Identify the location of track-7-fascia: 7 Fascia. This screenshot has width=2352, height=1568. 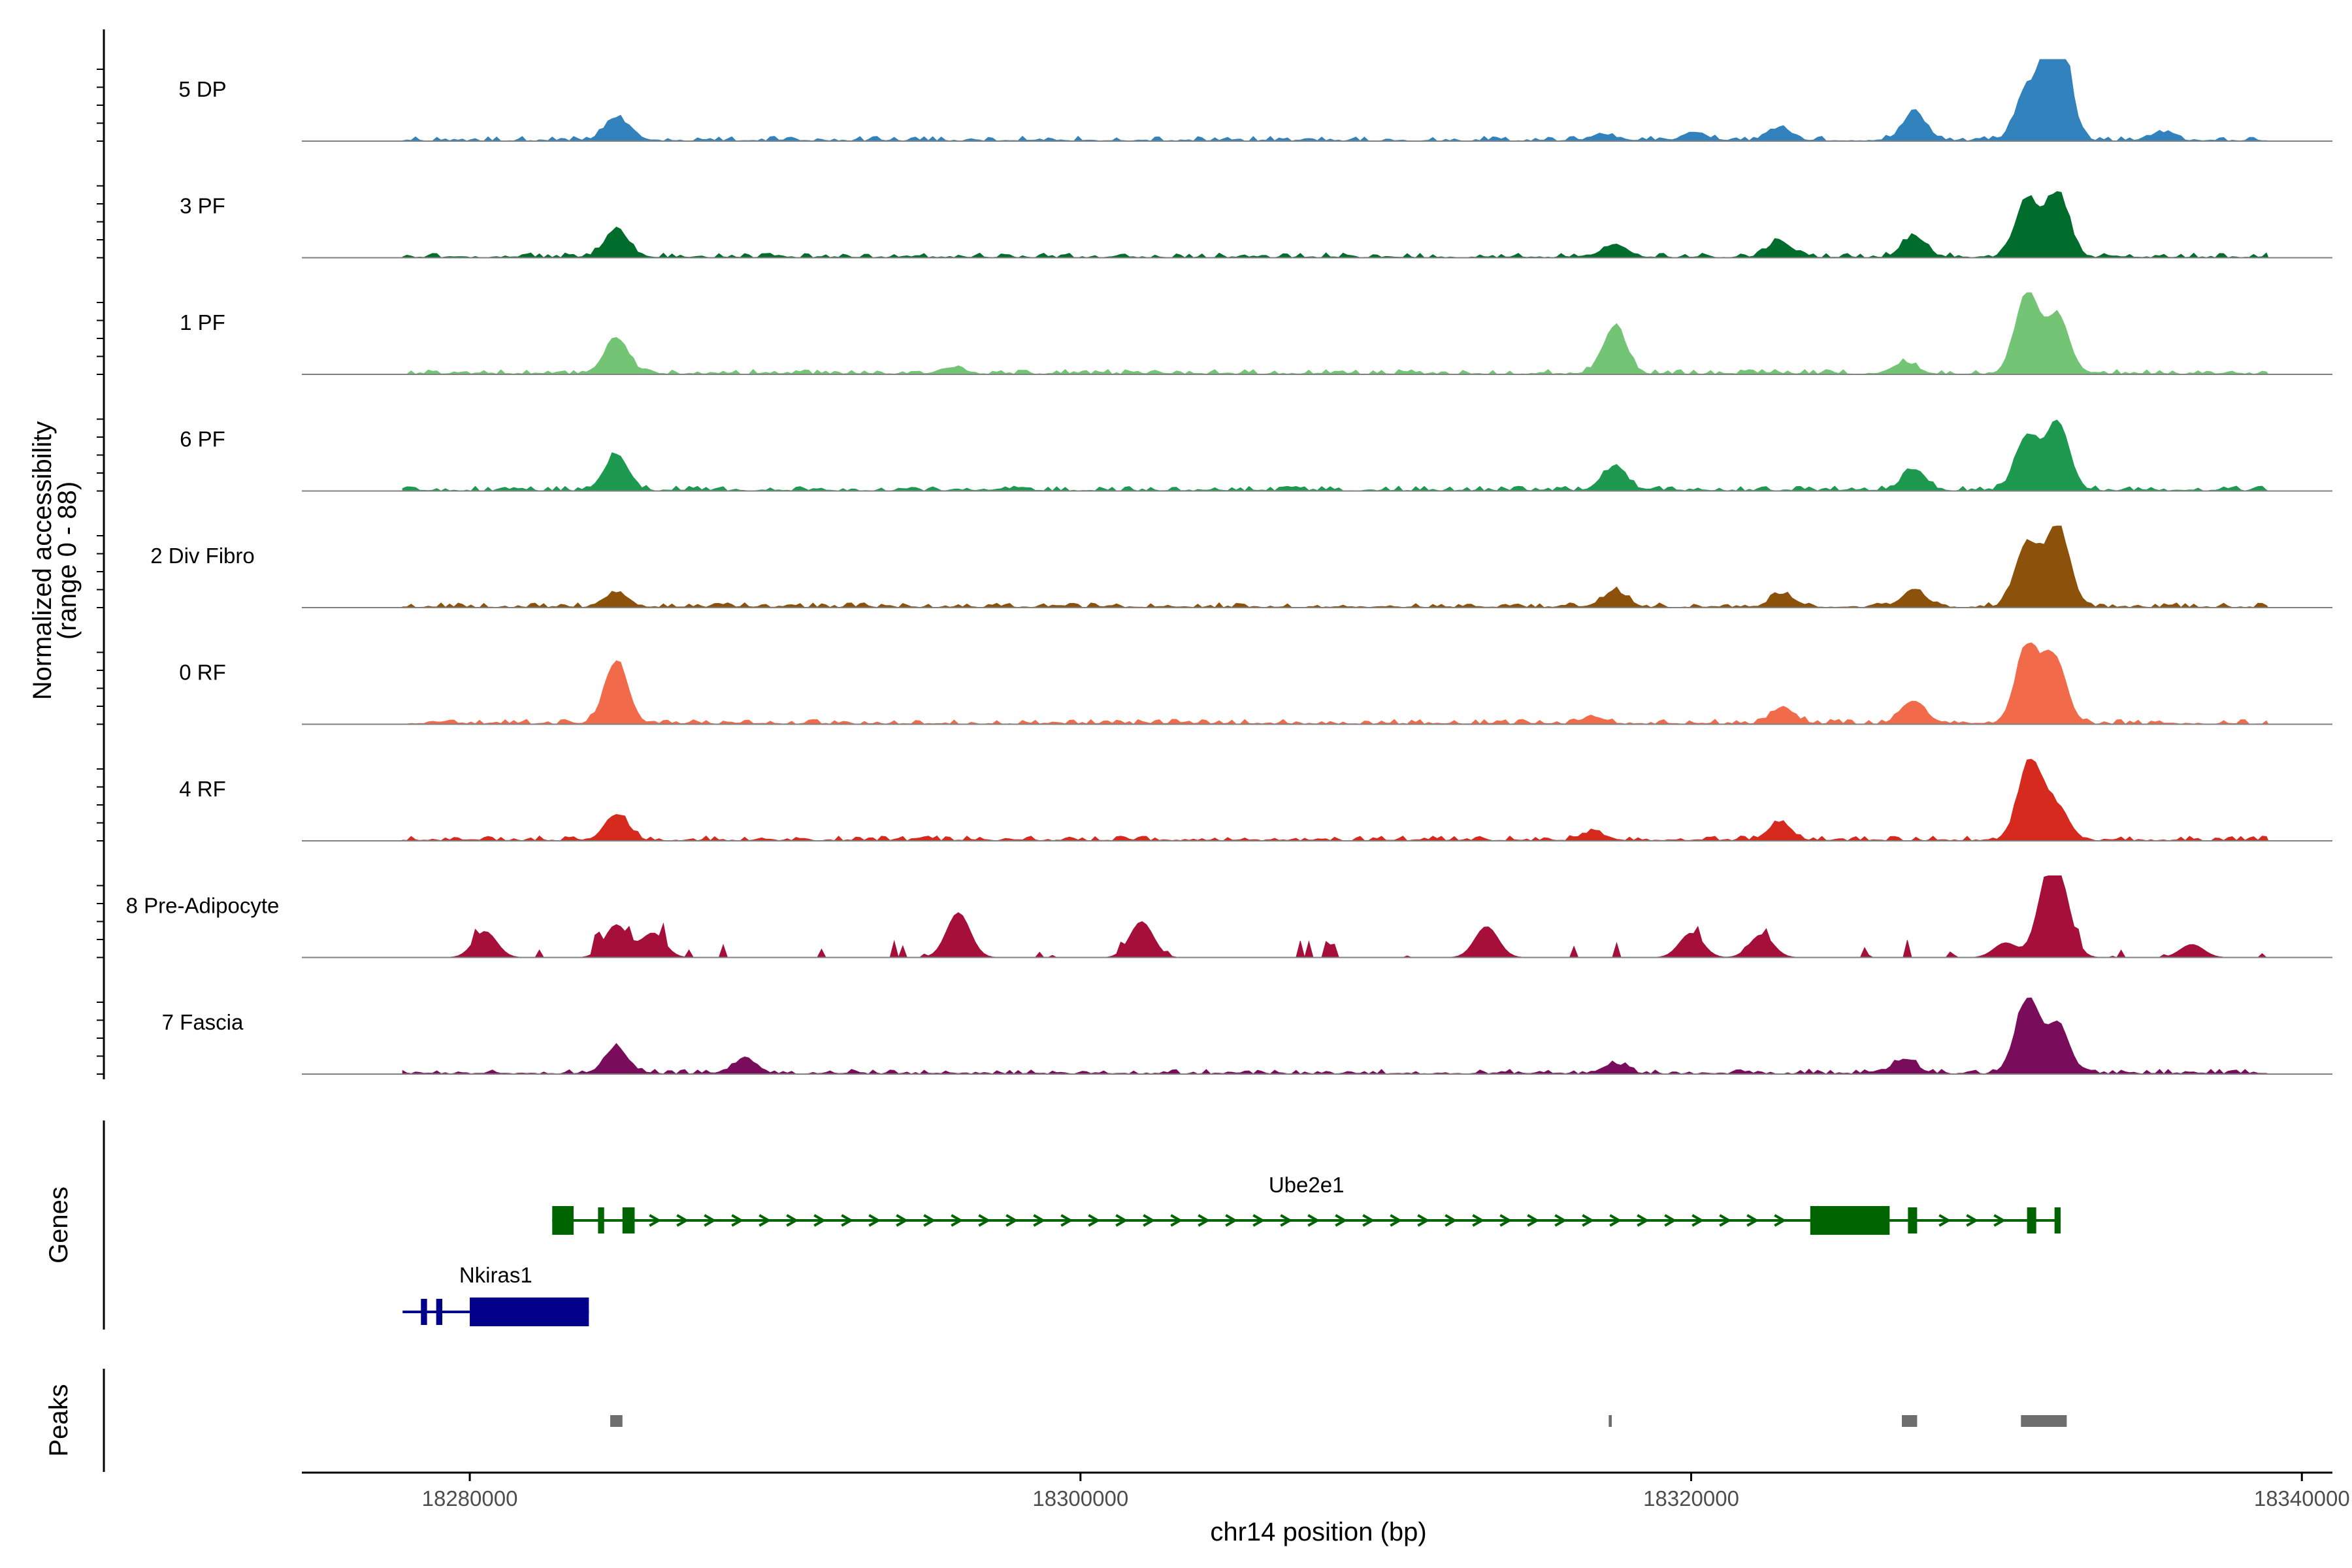
(1247, 1036).